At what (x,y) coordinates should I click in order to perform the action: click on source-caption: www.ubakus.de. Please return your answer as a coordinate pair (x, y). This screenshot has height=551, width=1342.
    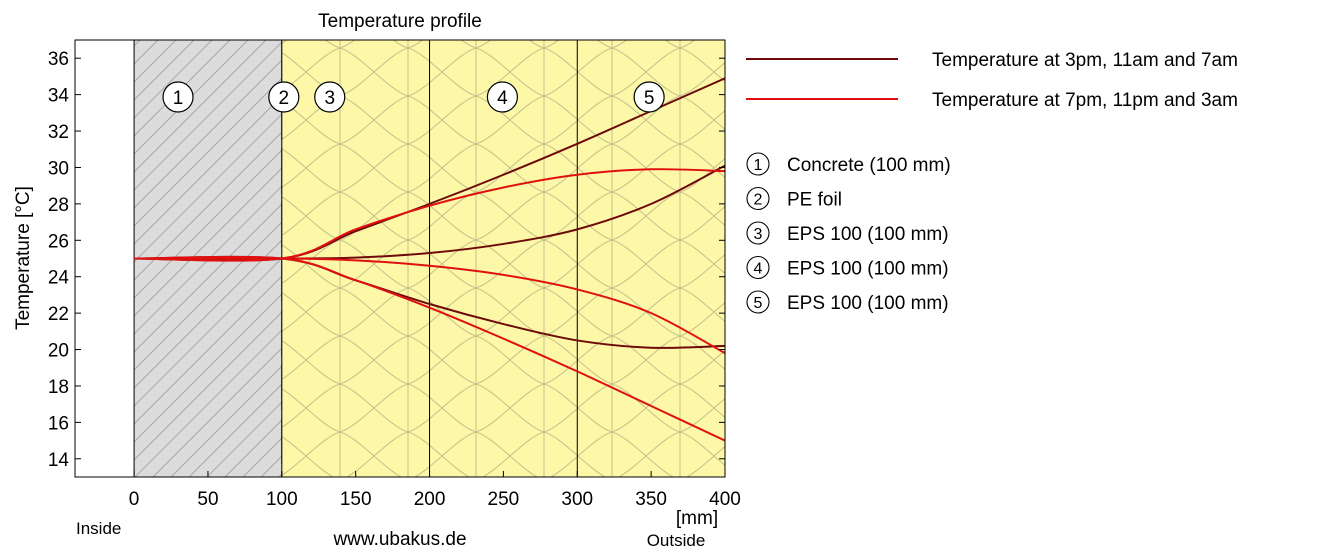
    Looking at the image, I should click on (399, 539).